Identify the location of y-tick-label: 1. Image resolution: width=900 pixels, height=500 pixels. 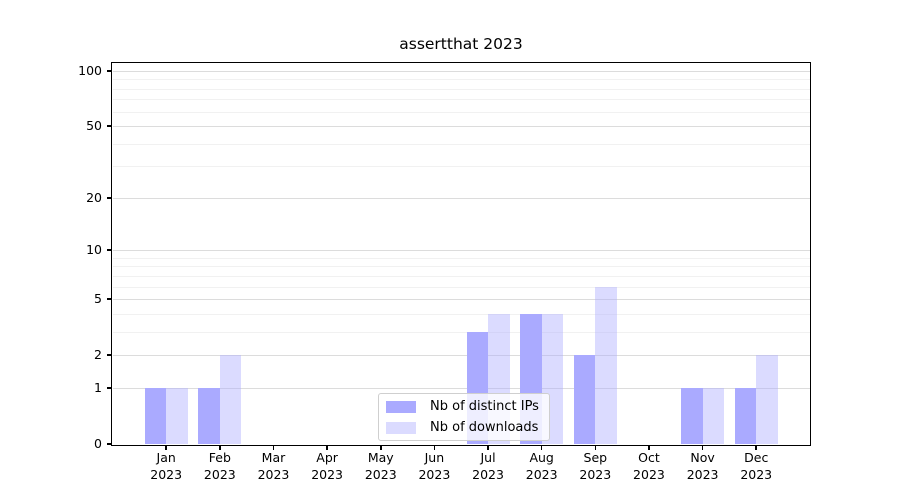
(98, 387).